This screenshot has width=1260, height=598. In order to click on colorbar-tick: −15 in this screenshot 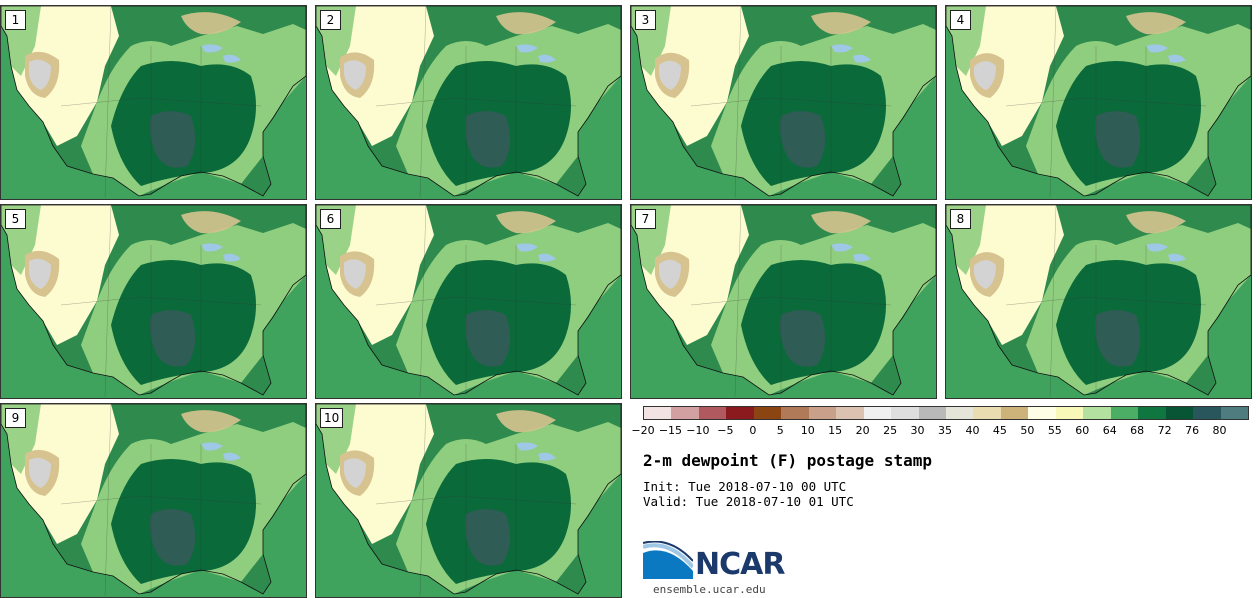, I will do `click(670, 430)`.